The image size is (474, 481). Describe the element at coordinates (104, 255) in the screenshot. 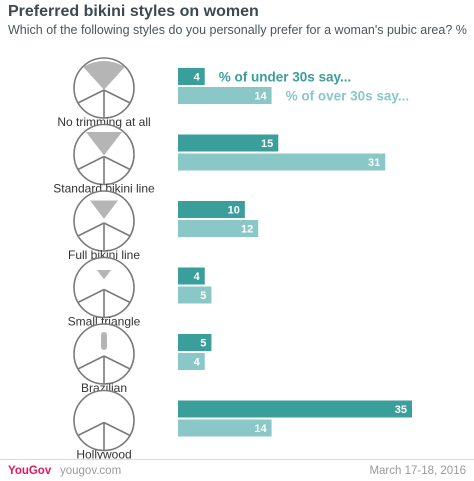

I see `category-label: Full bikini line` at that location.